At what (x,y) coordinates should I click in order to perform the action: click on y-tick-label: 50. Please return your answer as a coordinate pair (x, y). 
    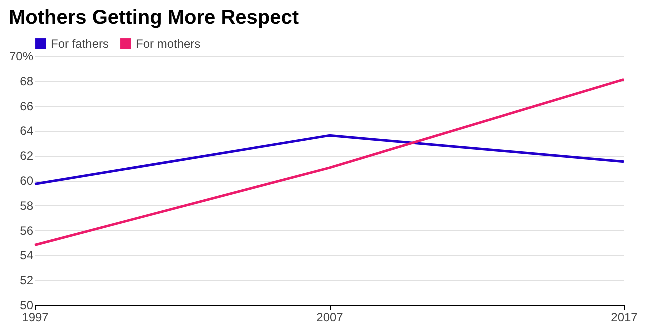
    Looking at the image, I should click on (27, 305).